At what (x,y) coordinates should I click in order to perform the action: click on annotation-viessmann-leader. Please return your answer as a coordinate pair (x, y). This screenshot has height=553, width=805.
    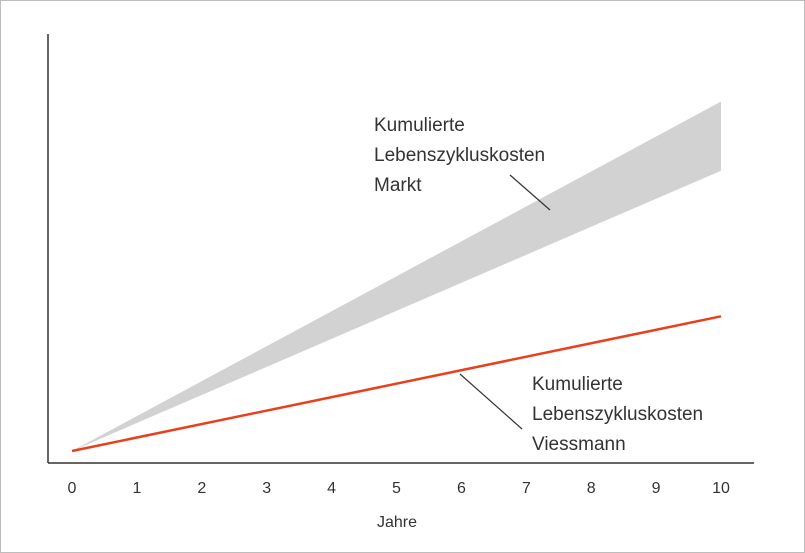
    Looking at the image, I should click on (491, 401).